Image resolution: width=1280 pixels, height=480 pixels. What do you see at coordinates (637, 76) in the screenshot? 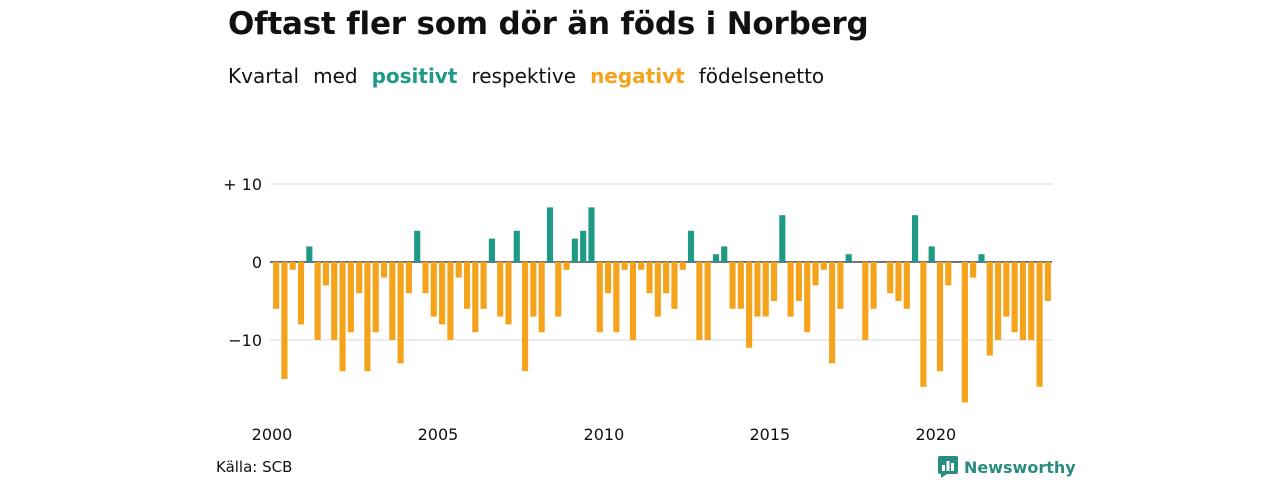
I see `subtitle-negative: negativt` at bounding box center [637, 76].